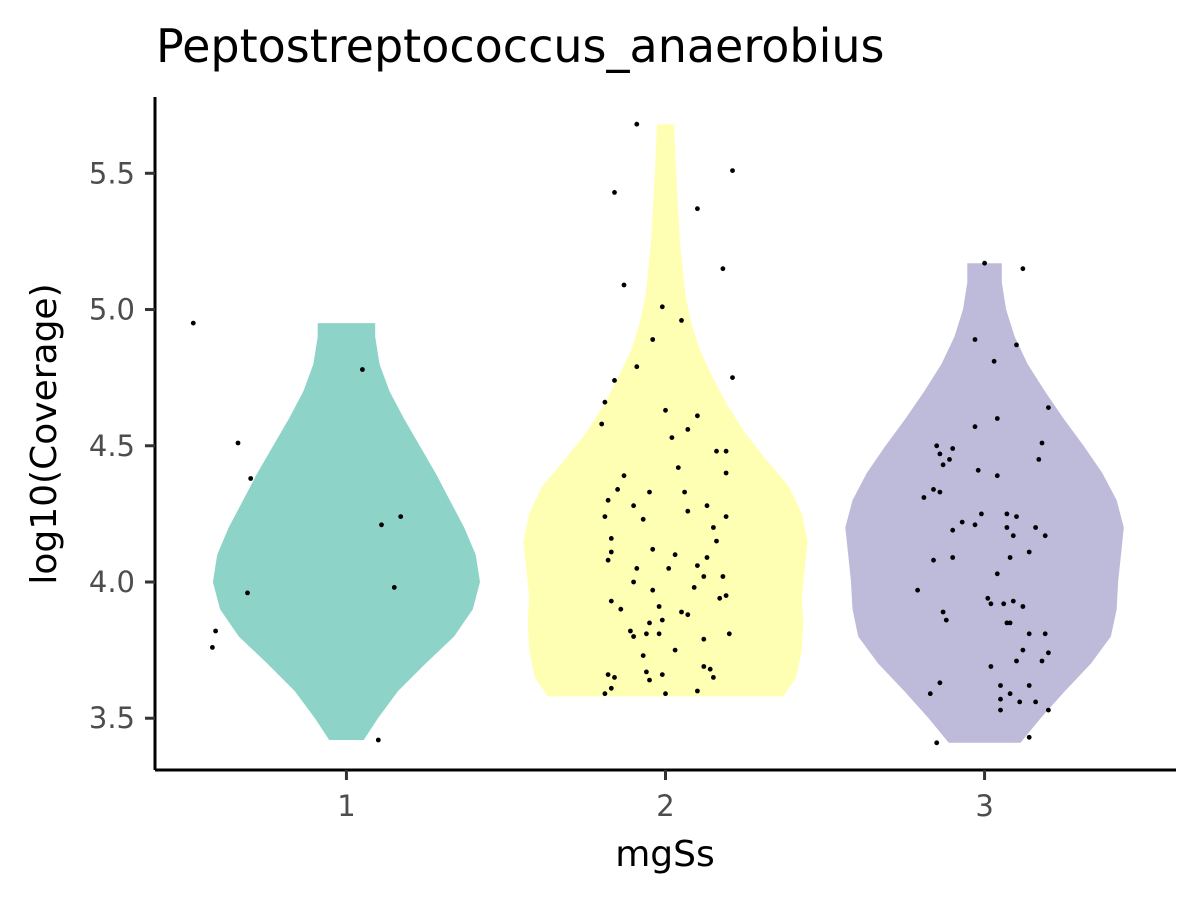 This screenshot has height=900, width=1200. Describe the element at coordinates (112, 582) in the screenshot. I see `y-tick-label: 4.0` at that location.